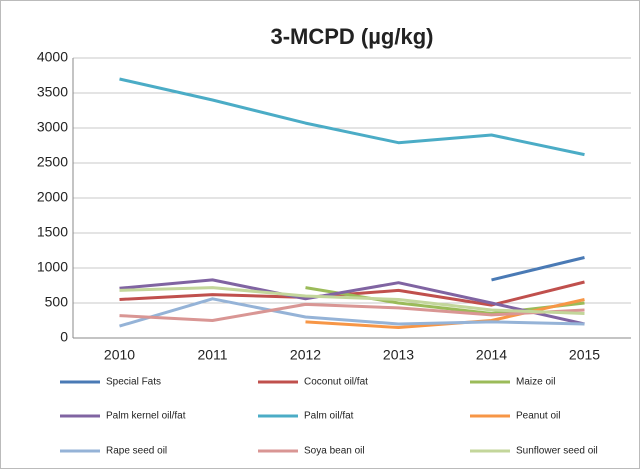 This screenshot has width=641, height=470. I want to click on legend-label: Sunflower seed oil, so click(557, 451).